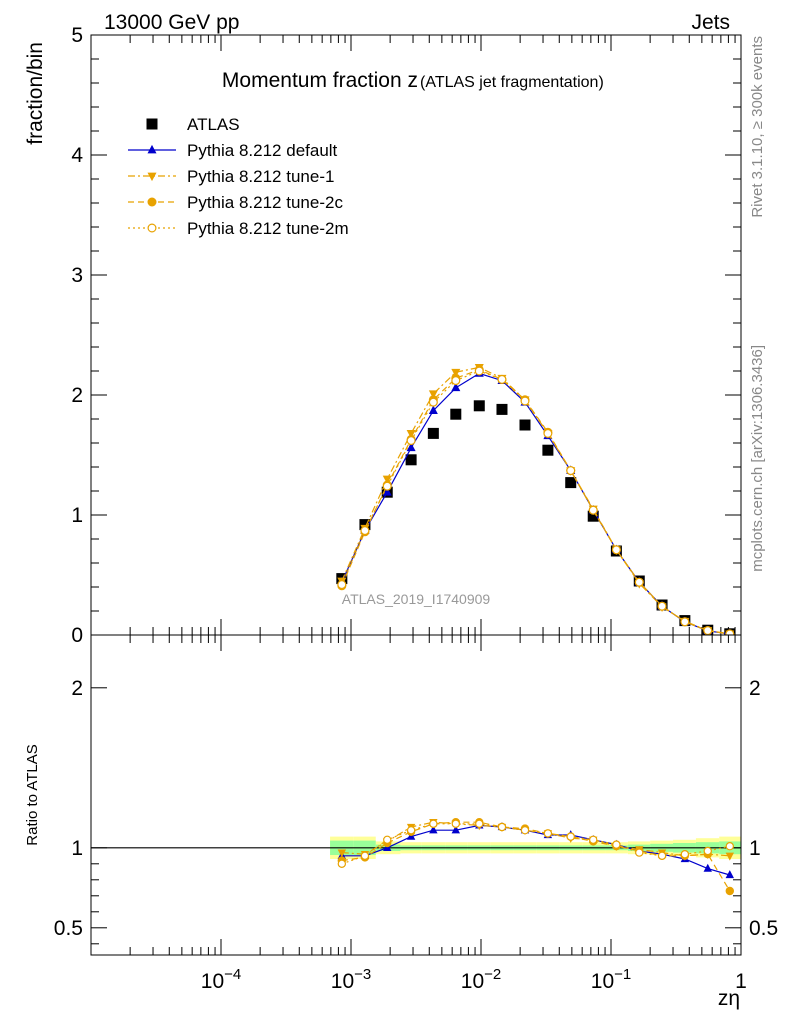  I want to click on legend-label: Pythia 8.212 tune-1, so click(260, 176).